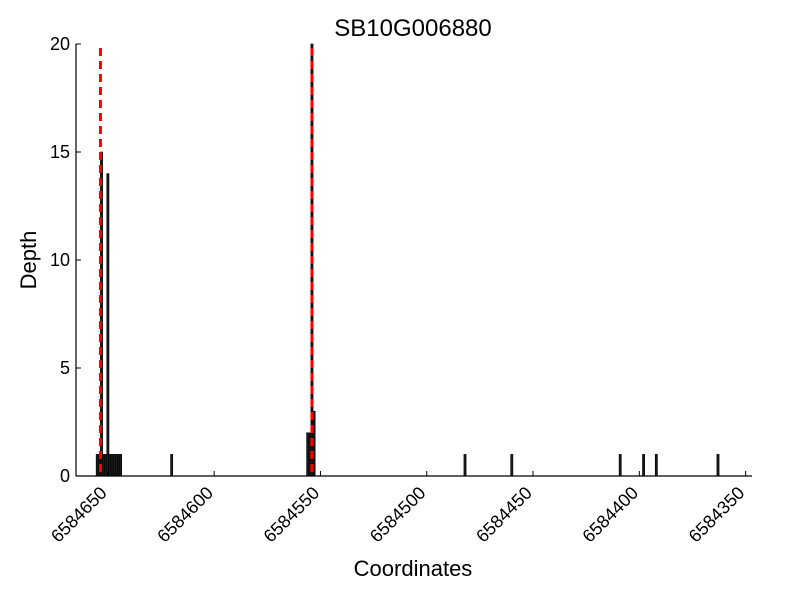 The image size is (800, 600). I want to click on x-tick-label-1: 6584600, so click(185, 515).